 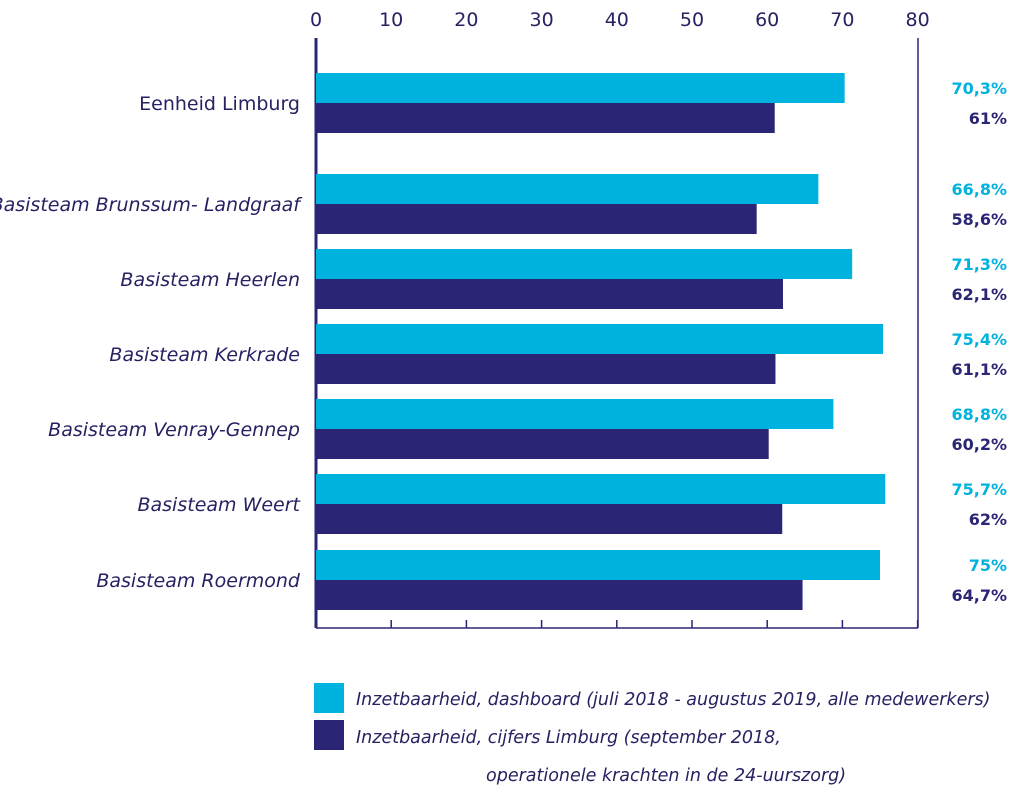 What do you see at coordinates (979, 369) in the screenshot?
I see `value-label: 61,1%` at bounding box center [979, 369].